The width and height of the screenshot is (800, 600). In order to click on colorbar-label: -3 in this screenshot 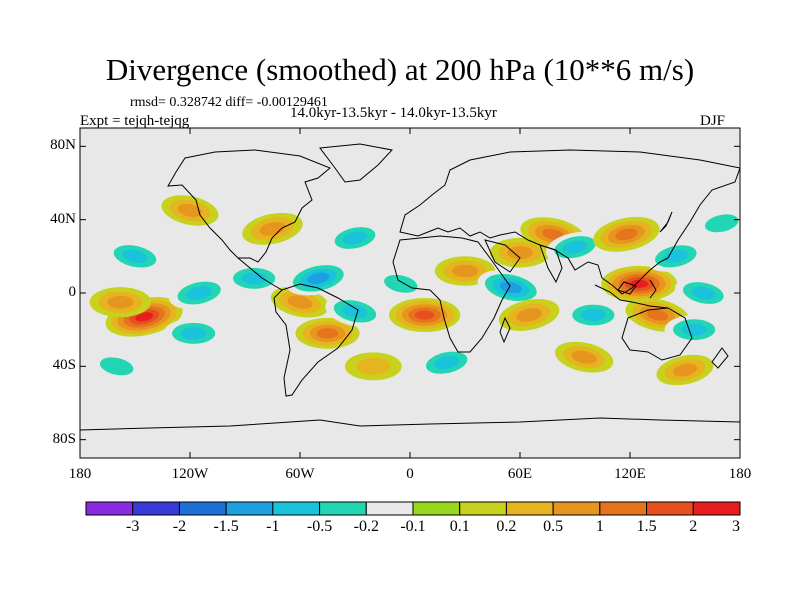, I will do `click(133, 526)`.